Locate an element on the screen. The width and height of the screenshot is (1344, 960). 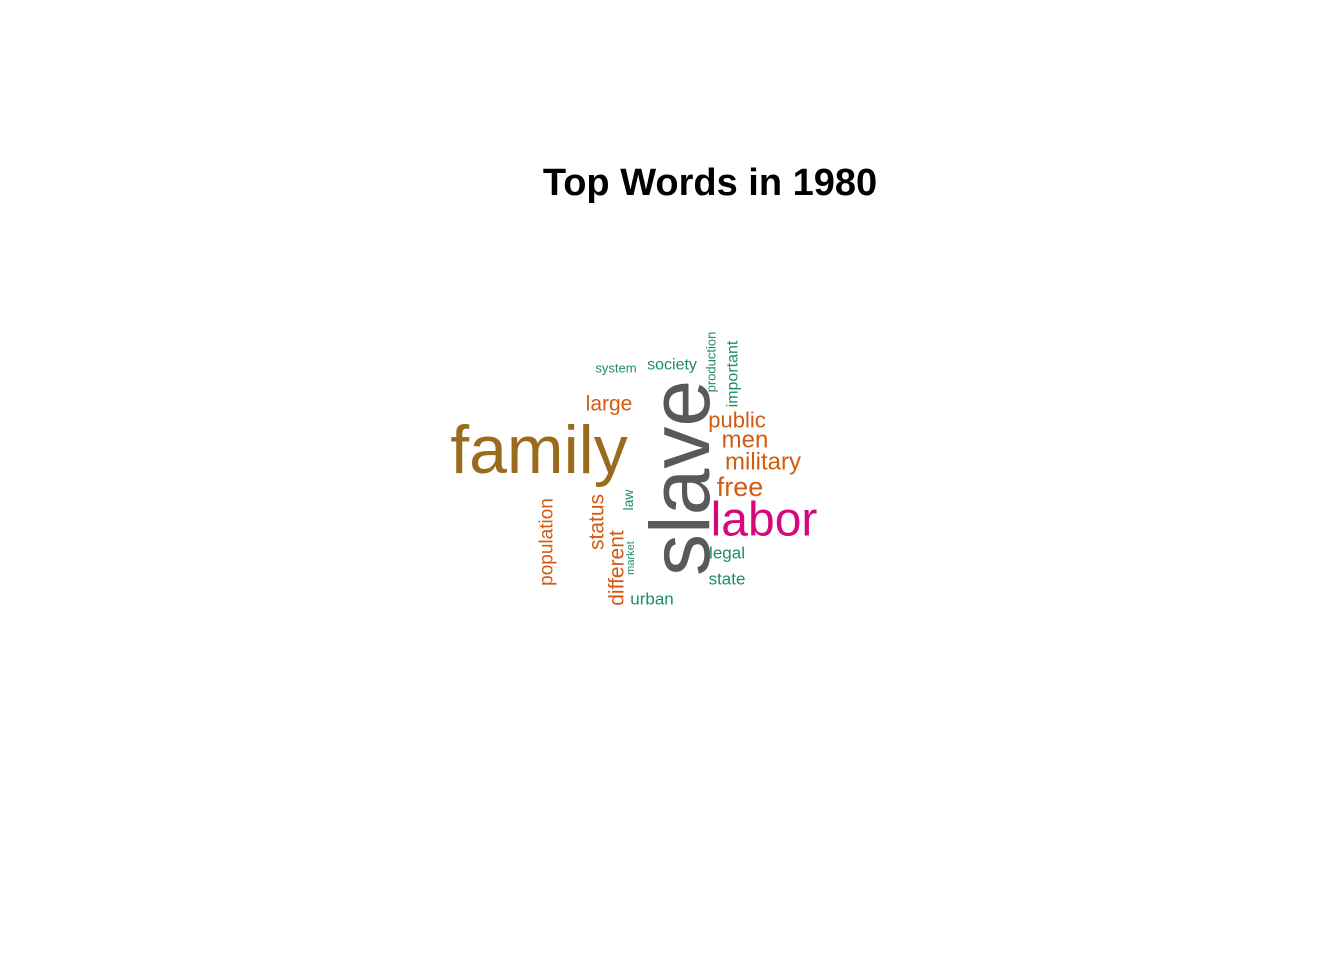
word-society: society is located at coordinates (672, 365).